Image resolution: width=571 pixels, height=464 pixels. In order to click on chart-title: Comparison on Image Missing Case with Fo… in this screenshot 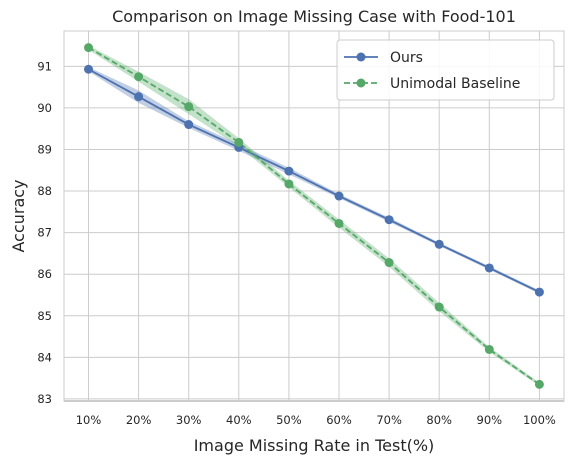, I will do `click(314, 16)`.